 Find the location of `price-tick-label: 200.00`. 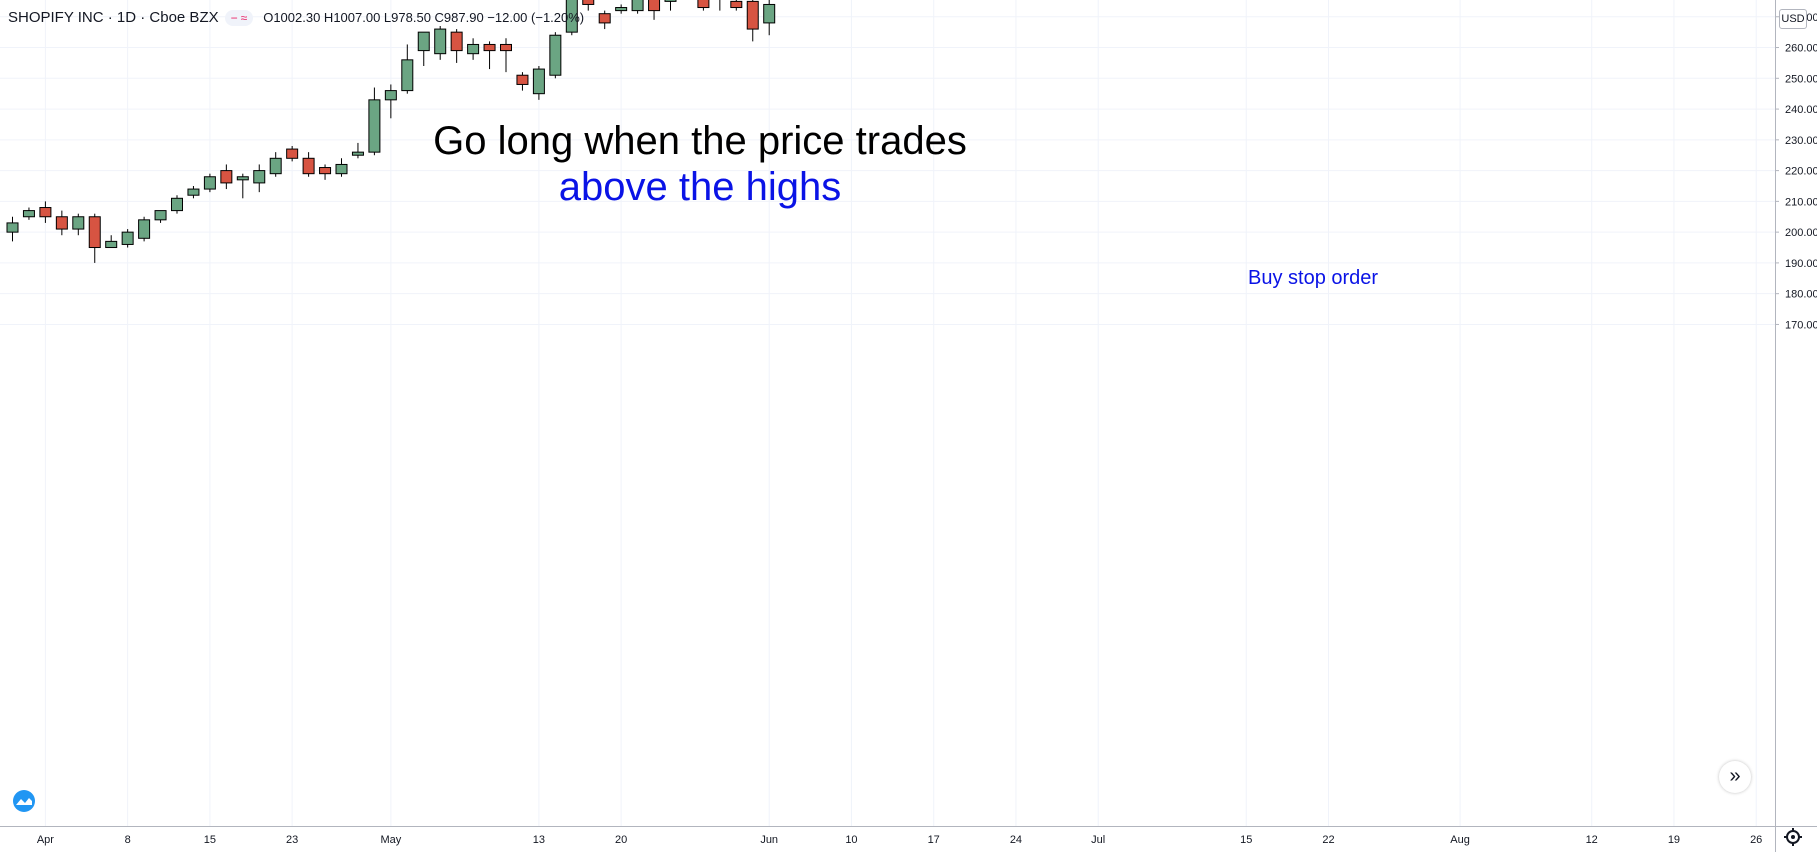

price-tick-label: 200.00 is located at coordinates (1801, 233).